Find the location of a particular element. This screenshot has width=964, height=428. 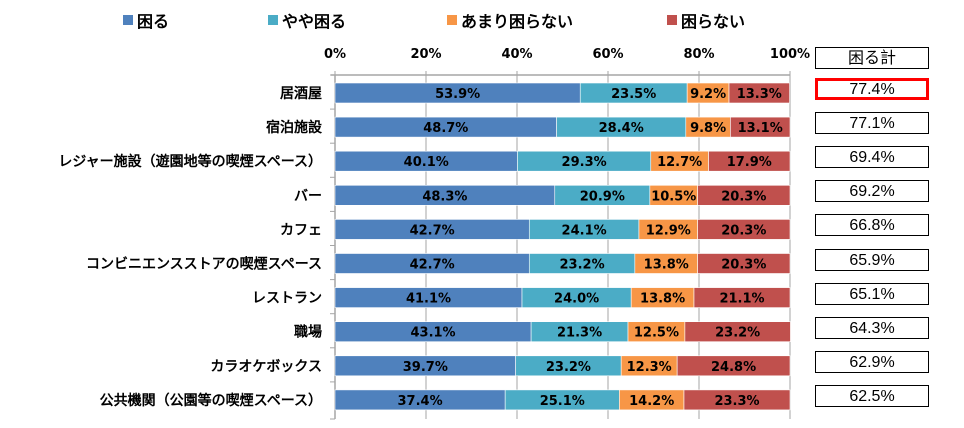

total-value: 64.3% is located at coordinates (872, 327).